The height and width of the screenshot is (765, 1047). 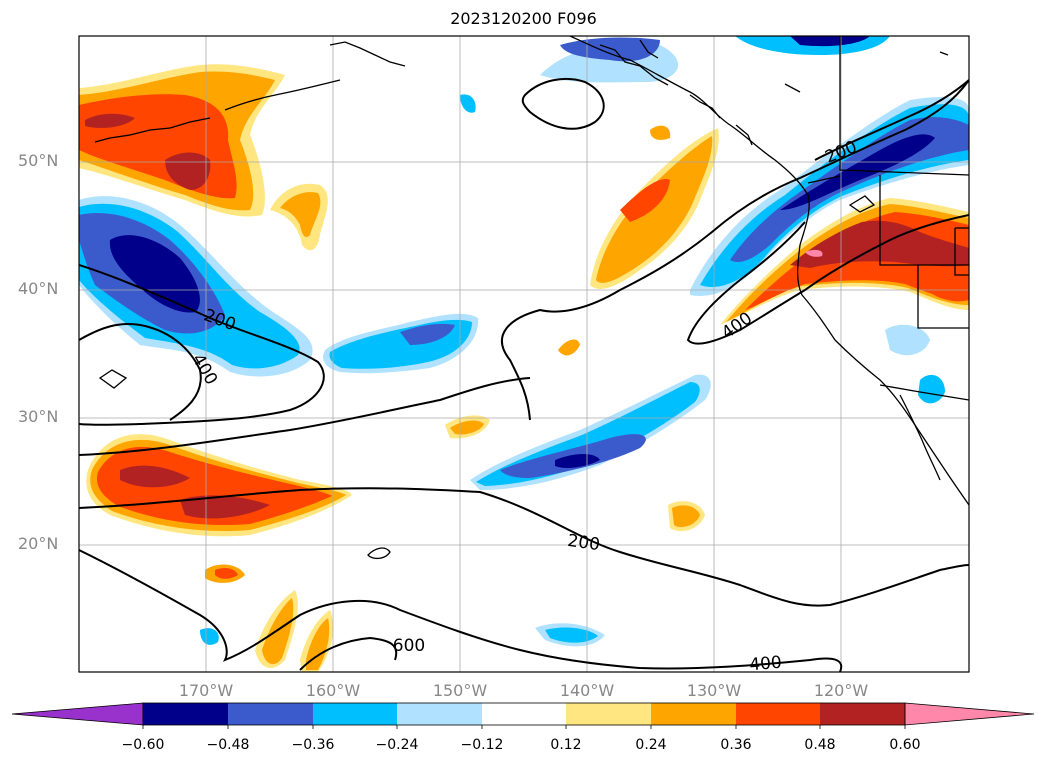 What do you see at coordinates (651, 745) in the screenshot?
I see `colorbar-tick-label: 0.24` at bounding box center [651, 745].